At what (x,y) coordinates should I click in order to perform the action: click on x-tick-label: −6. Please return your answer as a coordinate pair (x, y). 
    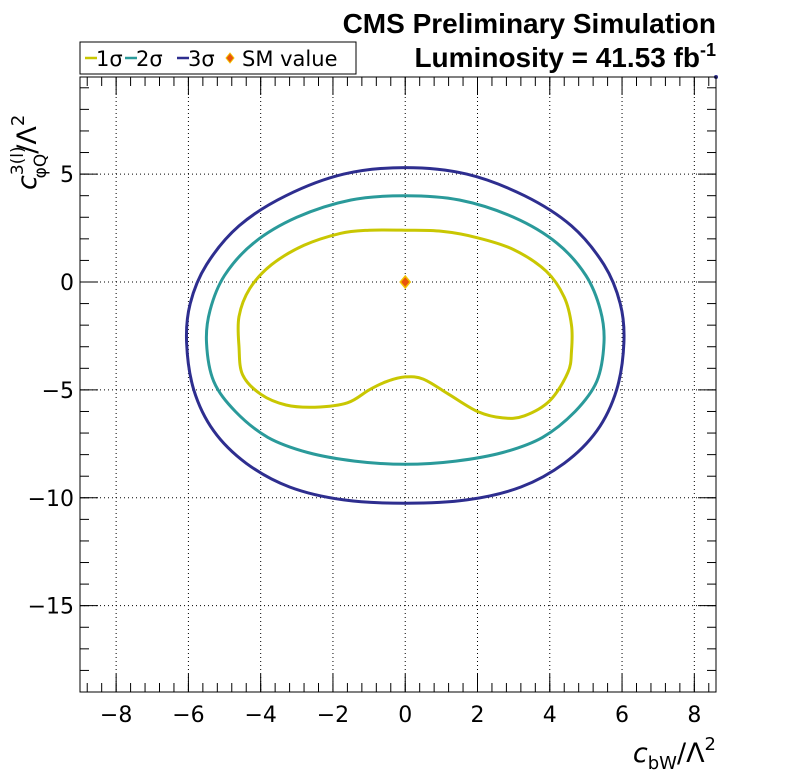
    Looking at the image, I should click on (188, 715).